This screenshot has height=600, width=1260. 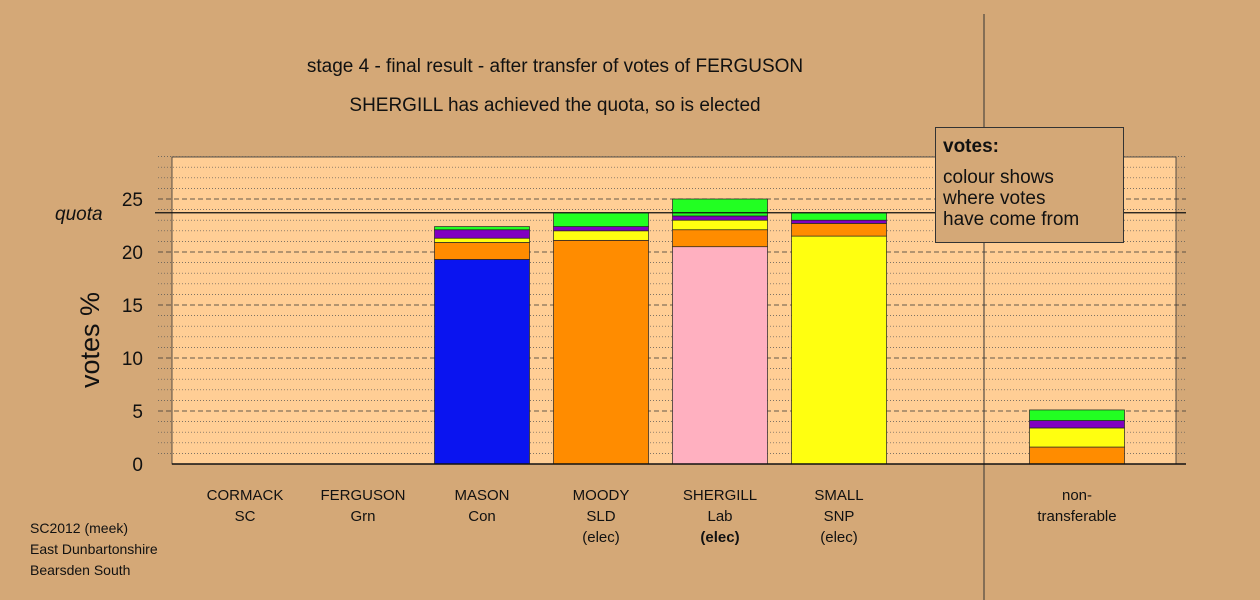 What do you see at coordinates (132, 200) in the screenshot?
I see `y-tick-label: 25` at bounding box center [132, 200].